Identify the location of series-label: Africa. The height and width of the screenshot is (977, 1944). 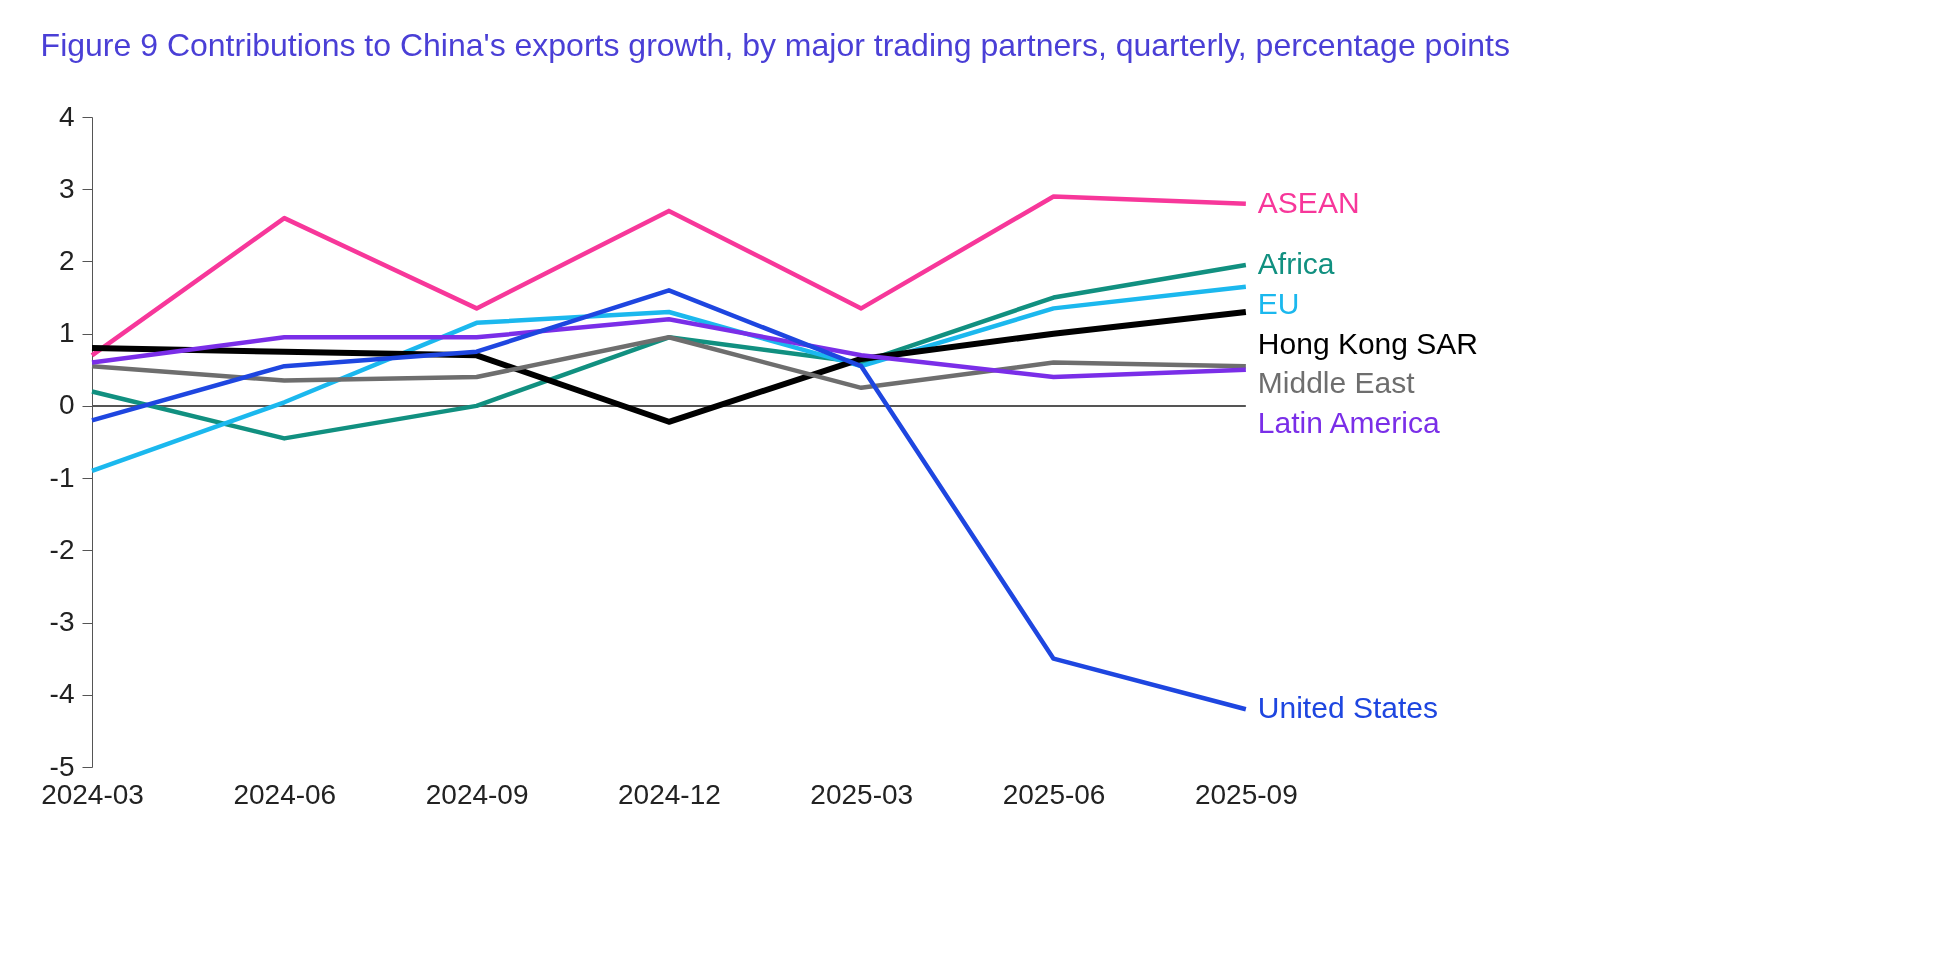
(1296, 264).